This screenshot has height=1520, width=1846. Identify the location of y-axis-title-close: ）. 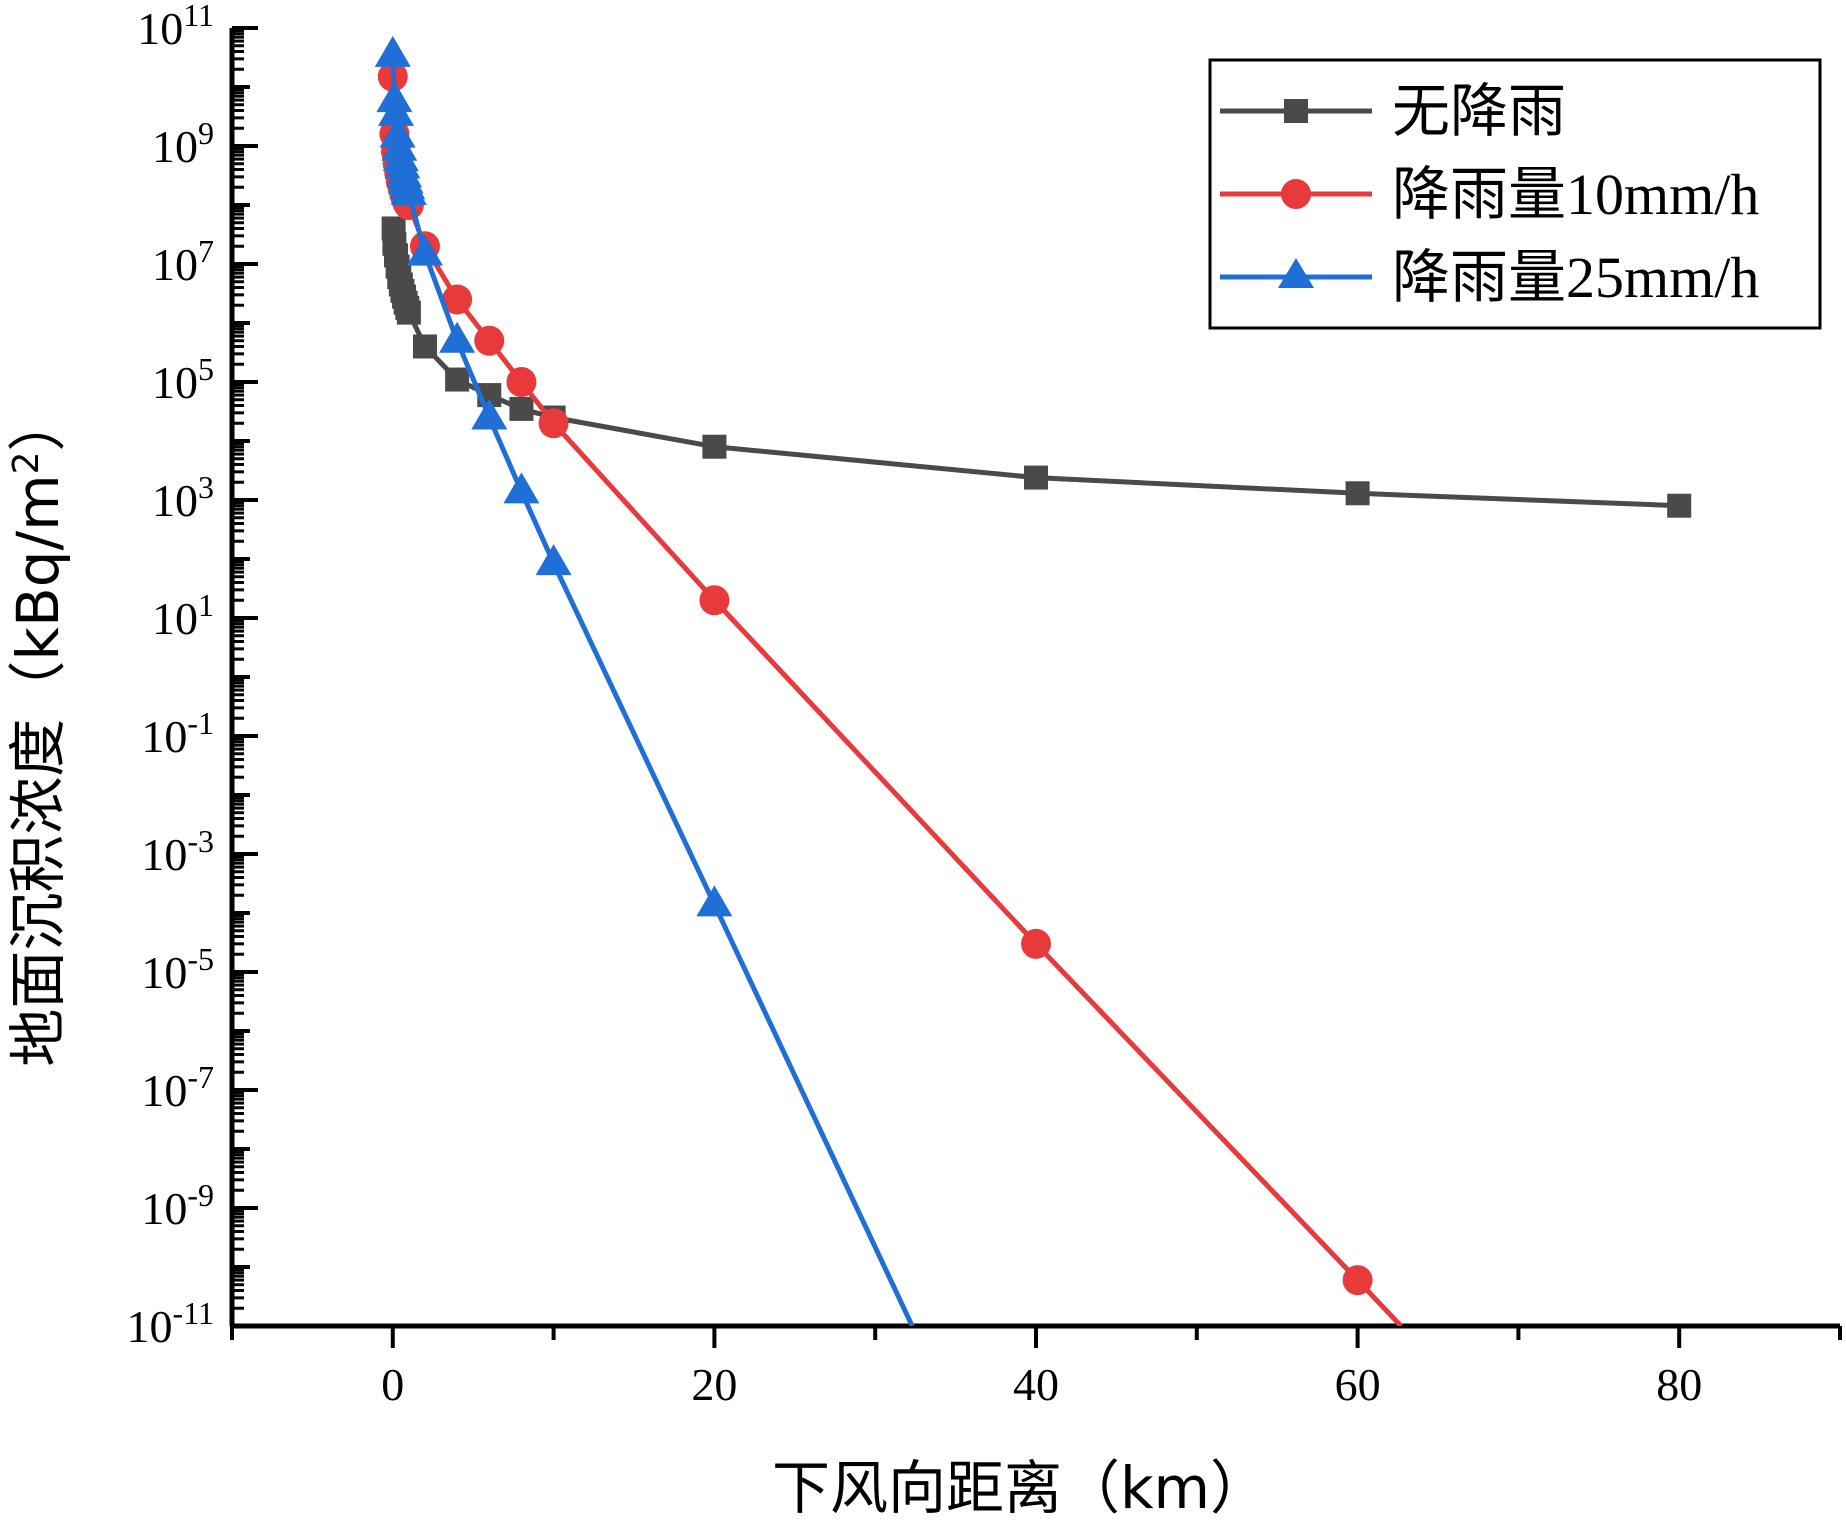
(38, 422).